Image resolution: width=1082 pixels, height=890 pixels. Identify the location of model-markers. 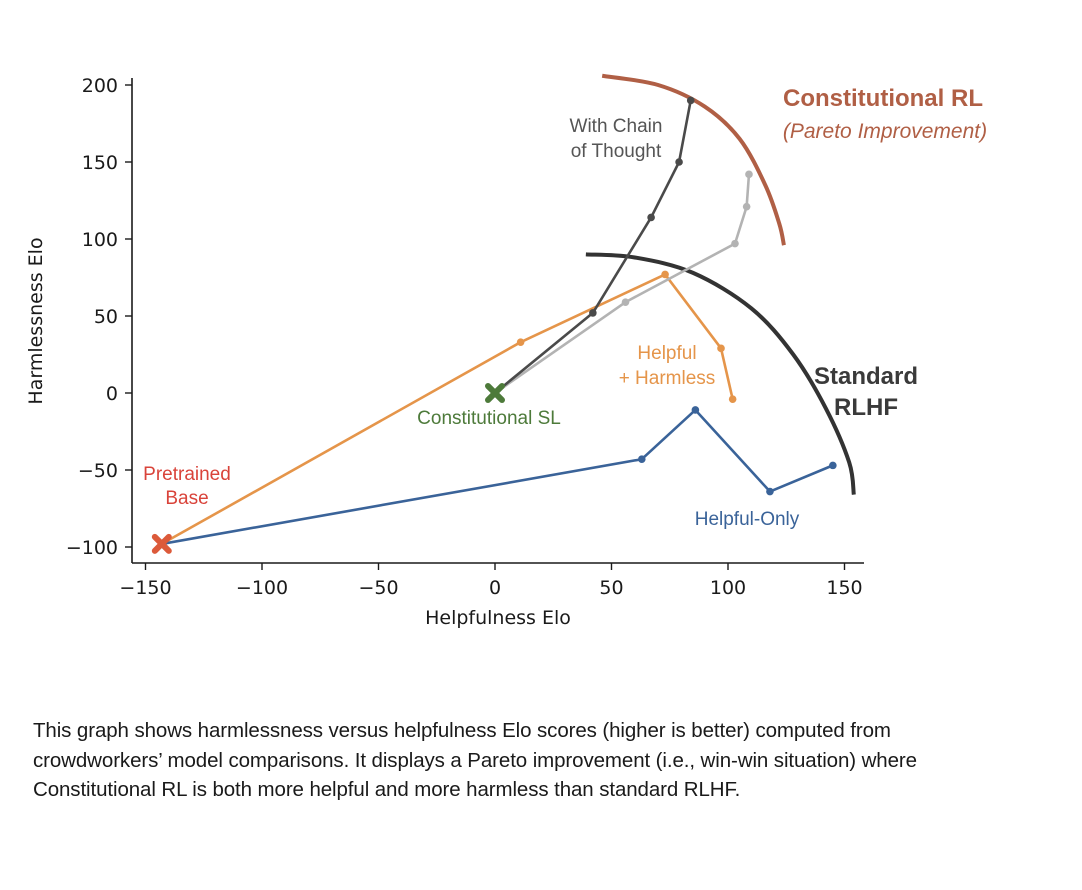
(328, 468).